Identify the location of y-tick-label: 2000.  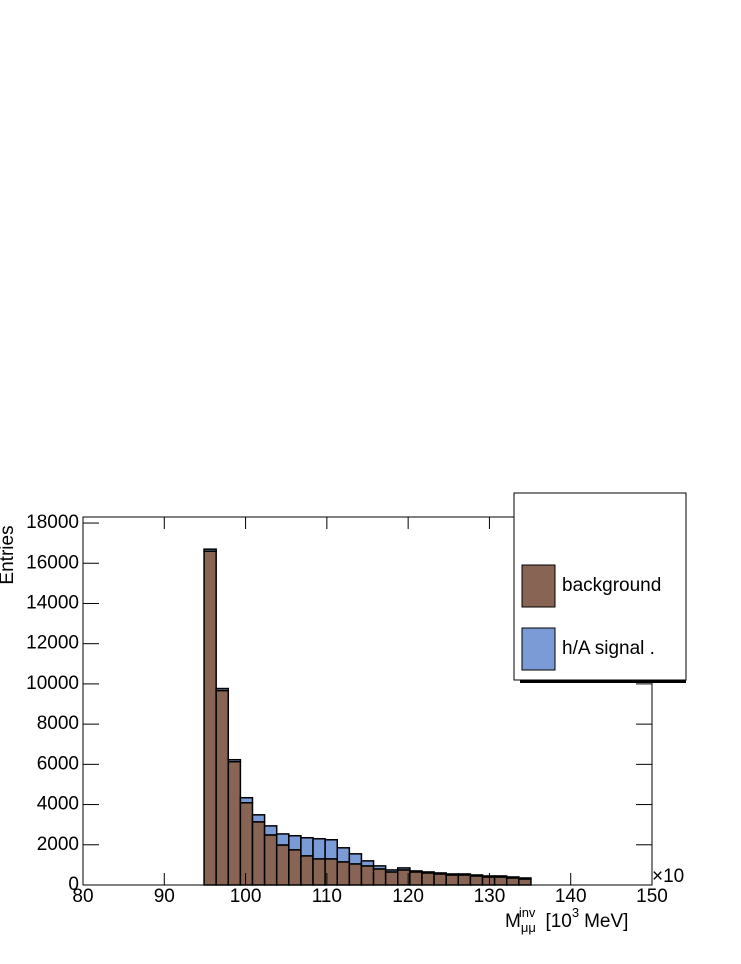
(58, 844).